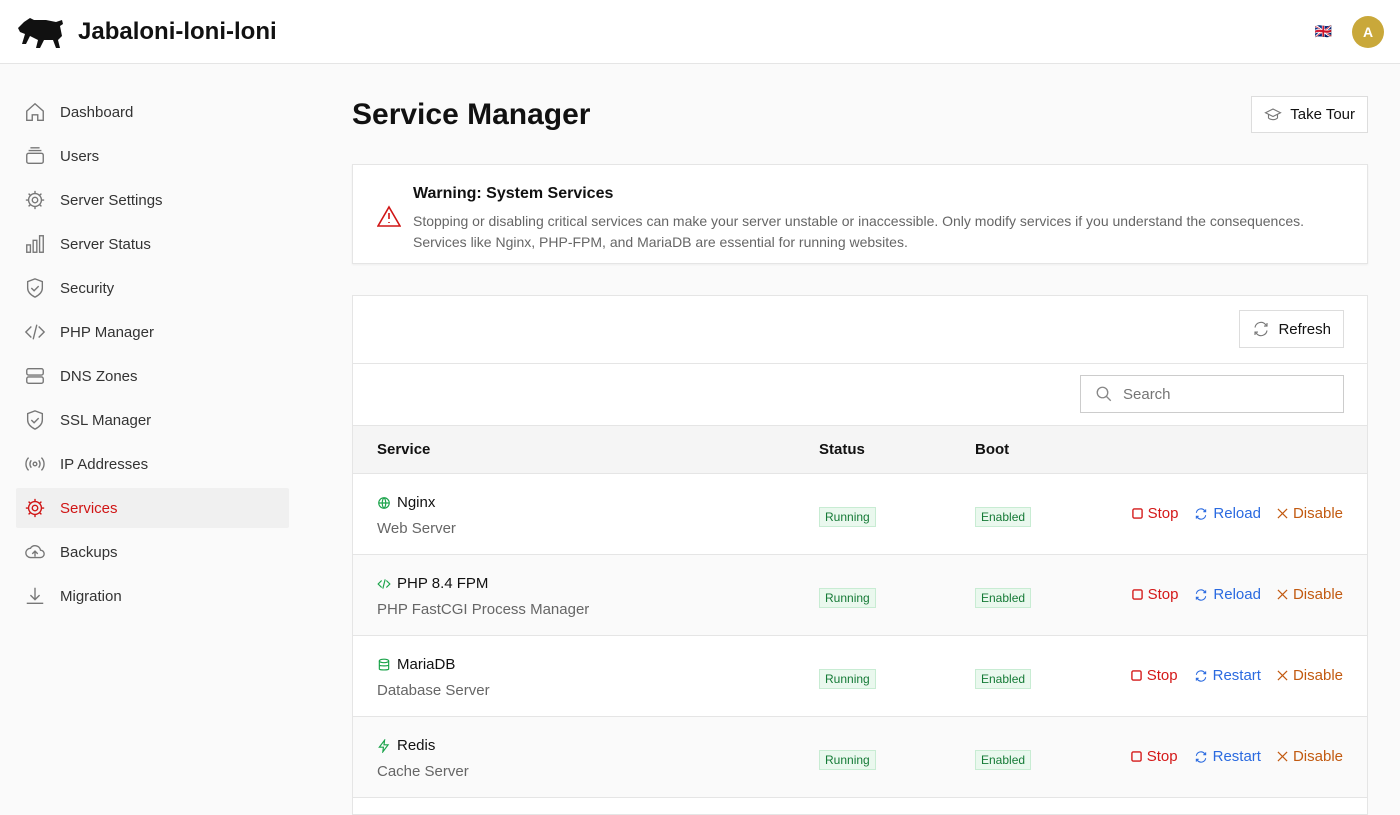 The height and width of the screenshot is (815, 1400). Describe the element at coordinates (35, 111) in the screenshot. I see `home-icon` at that location.